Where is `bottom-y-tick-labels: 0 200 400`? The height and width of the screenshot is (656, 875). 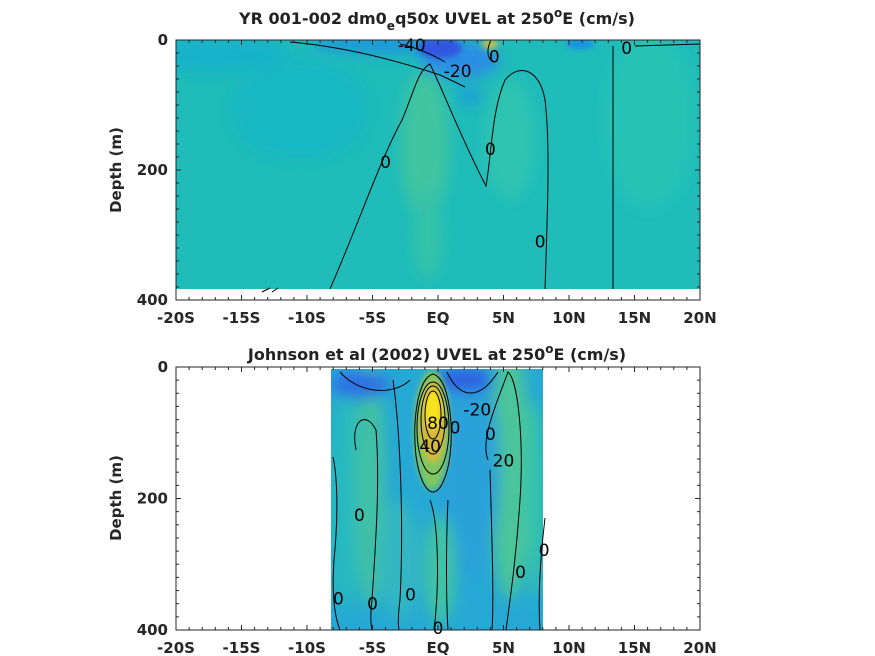 bottom-y-tick-labels: 0 200 400 is located at coordinates (152, 498).